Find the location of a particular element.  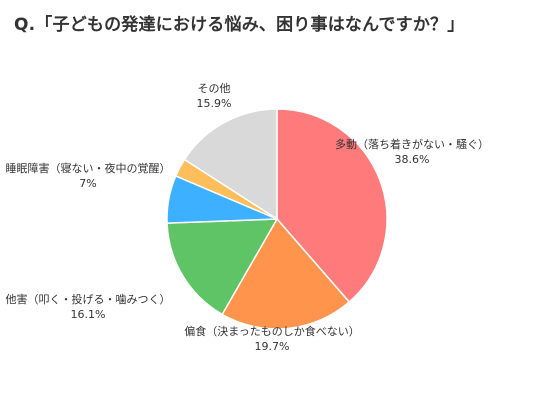

slice-value-label: 38.6% is located at coordinates (412, 159).